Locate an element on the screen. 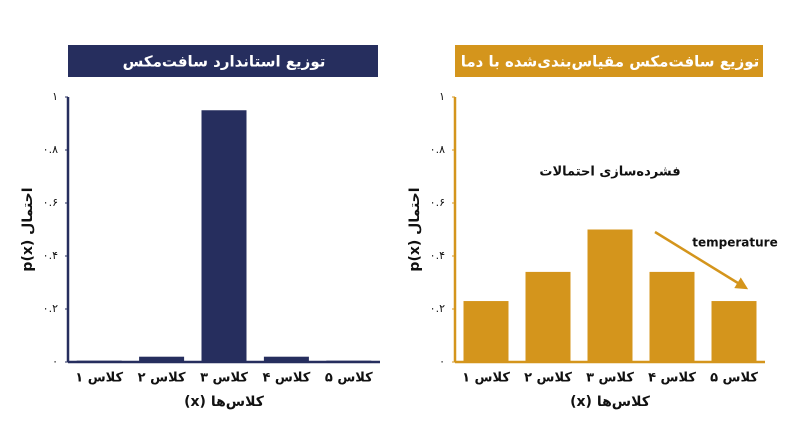 The height and width of the screenshot is (447, 800). chart-title: توزیع استاندارد سافت‌مکس is located at coordinates (224, 62).